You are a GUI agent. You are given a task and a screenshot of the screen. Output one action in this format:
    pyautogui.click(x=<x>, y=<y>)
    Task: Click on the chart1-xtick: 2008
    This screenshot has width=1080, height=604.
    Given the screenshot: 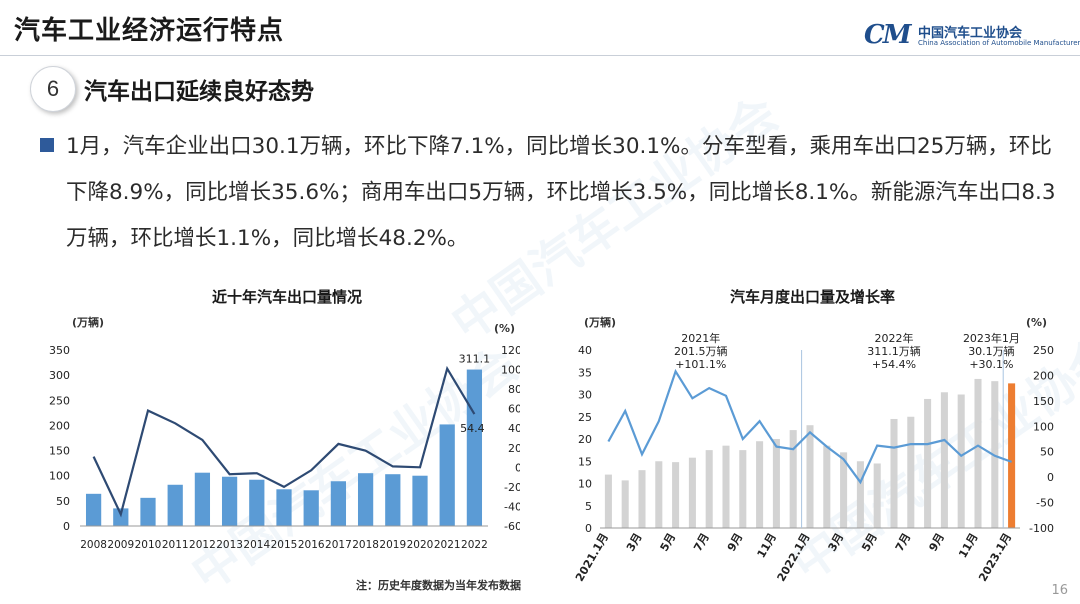 What is the action you would take?
    pyautogui.click(x=93, y=545)
    